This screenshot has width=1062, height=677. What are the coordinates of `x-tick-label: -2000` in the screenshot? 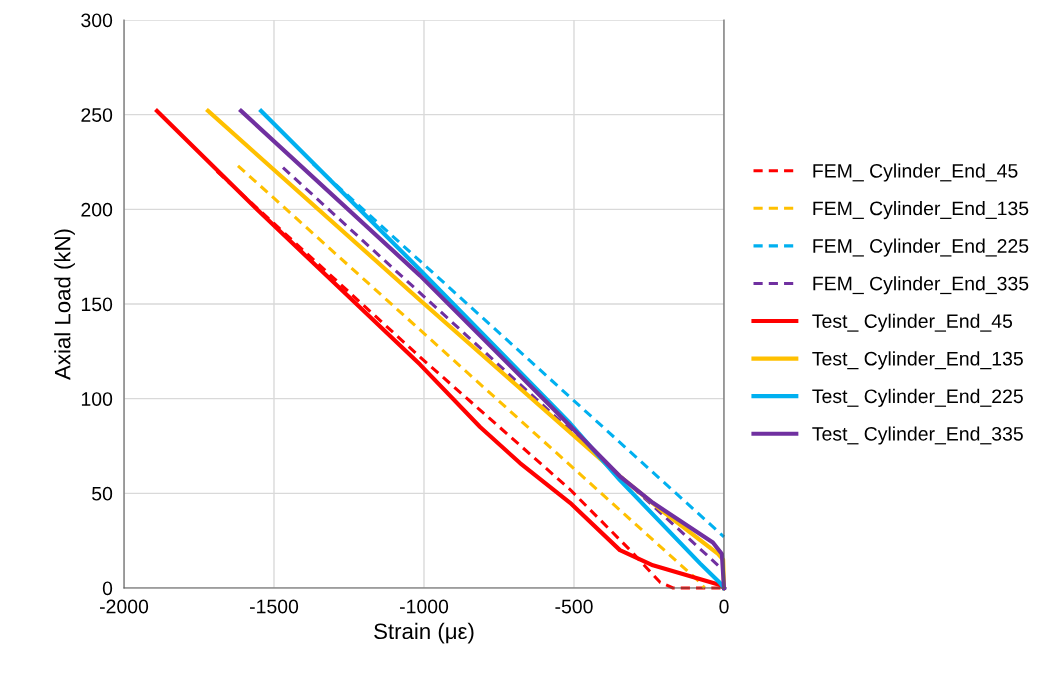 It's located at (124, 606).